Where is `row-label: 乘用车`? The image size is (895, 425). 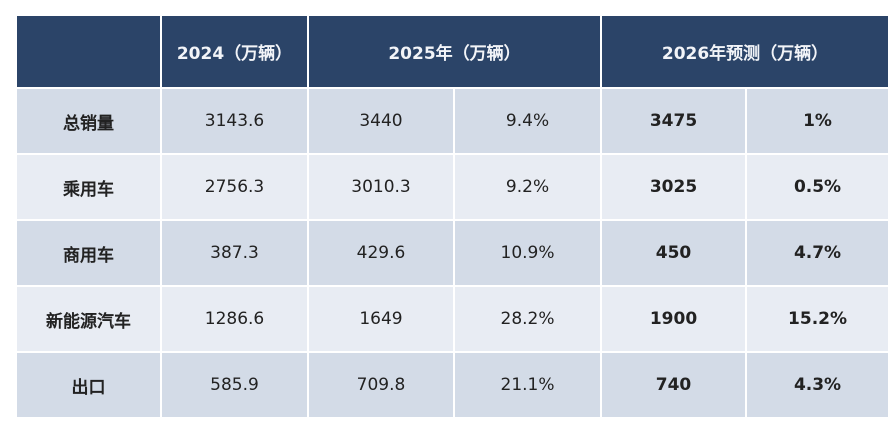 row-label: 乘用车 is located at coordinates (88, 187).